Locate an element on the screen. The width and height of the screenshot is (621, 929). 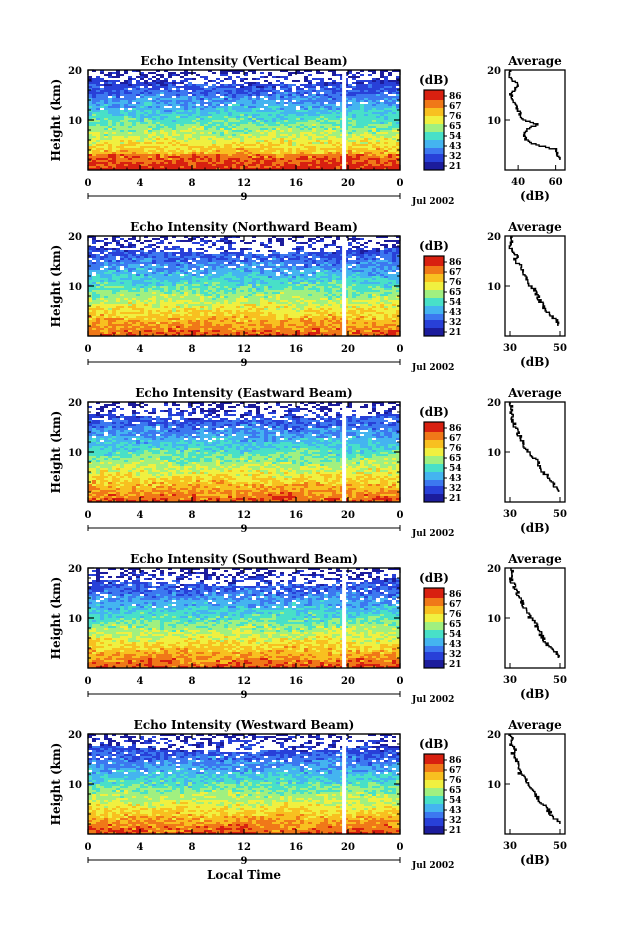
avg-x-tick-label: 50 is located at coordinates (560, 514).